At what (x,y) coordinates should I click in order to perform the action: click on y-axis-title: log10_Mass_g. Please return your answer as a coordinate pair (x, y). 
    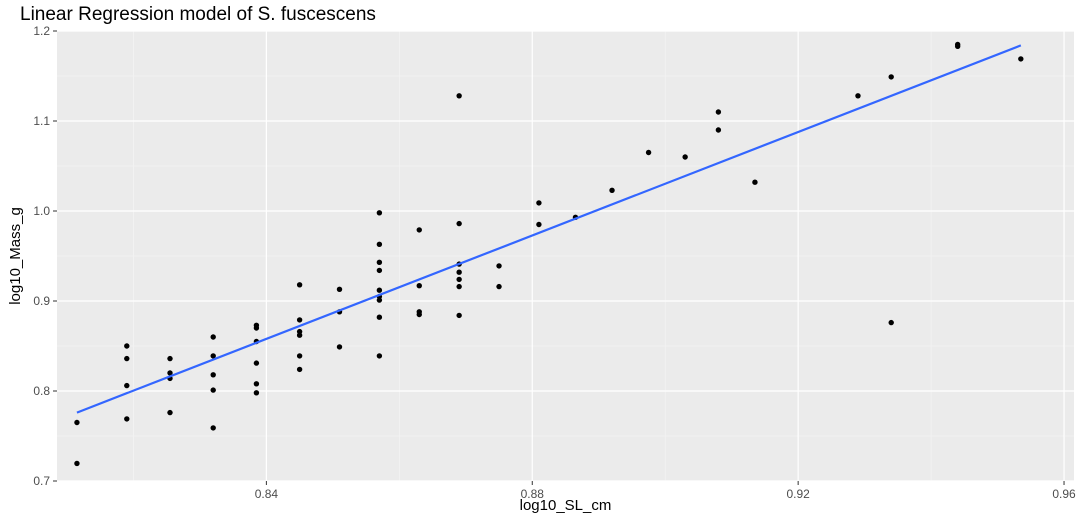
    Looking at the image, I should click on (15, 256).